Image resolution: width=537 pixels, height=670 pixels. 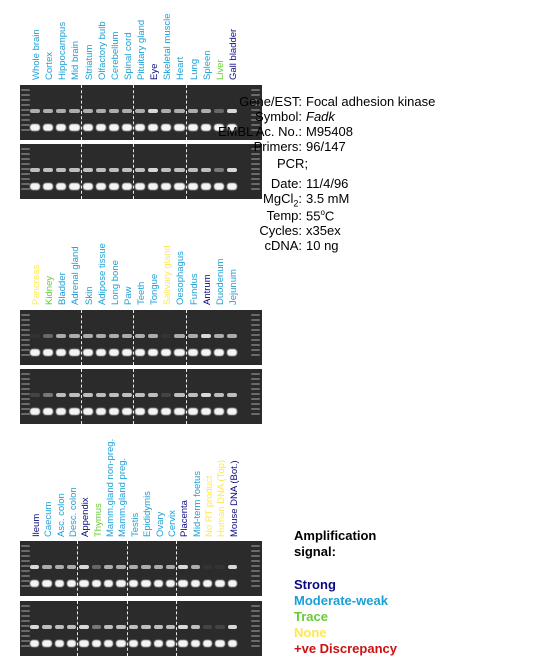 What do you see at coordinates (259, 131) in the screenshot?
I see `embl-label: EMBL Ac. No.:` at bounding box center [259, 131].